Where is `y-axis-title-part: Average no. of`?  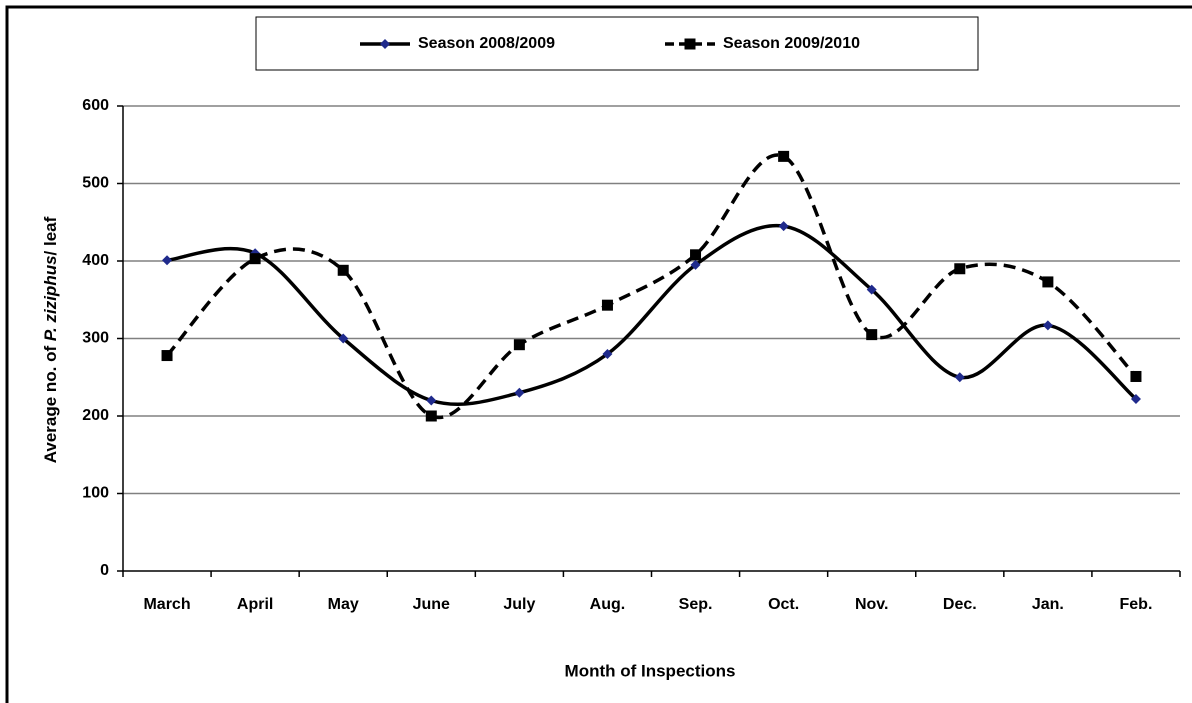
y-axis-title-part: Average no. of is located at coordinates (50, 402).